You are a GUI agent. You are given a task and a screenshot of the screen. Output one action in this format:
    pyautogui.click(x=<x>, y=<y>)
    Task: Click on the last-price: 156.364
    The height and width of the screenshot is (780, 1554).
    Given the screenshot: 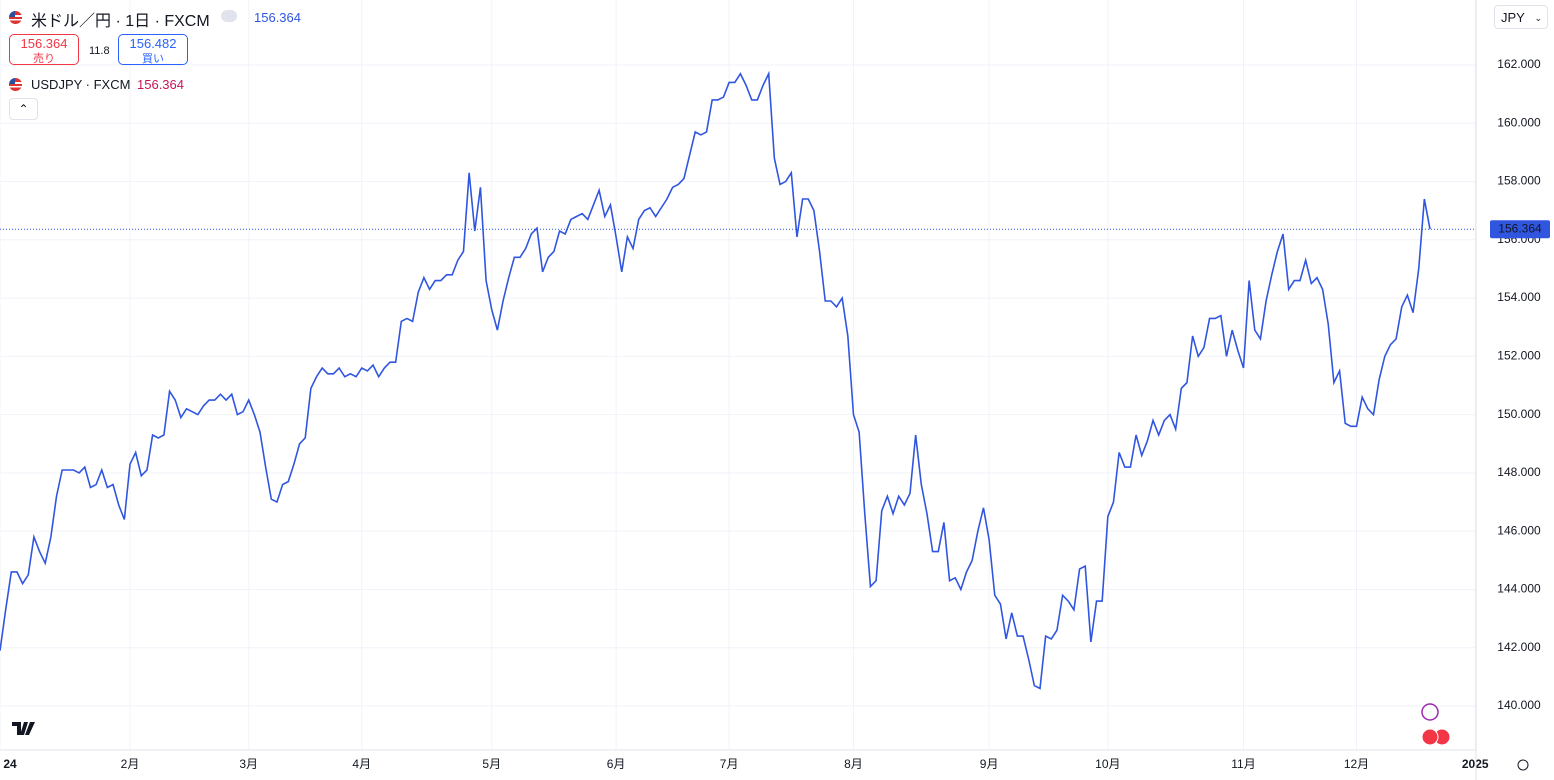 What is the action you would take?
    pyautogui.click(x=277, y=17)
    